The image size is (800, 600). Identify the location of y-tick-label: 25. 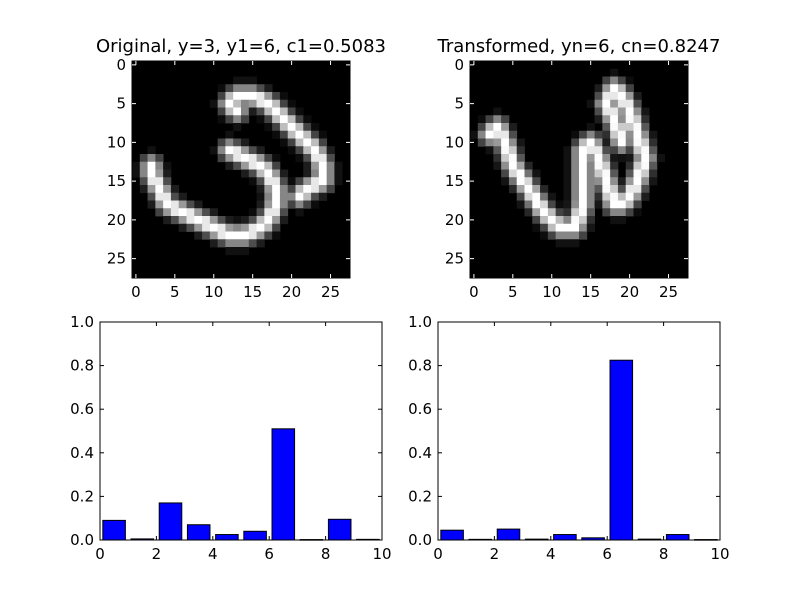
(116, 259).